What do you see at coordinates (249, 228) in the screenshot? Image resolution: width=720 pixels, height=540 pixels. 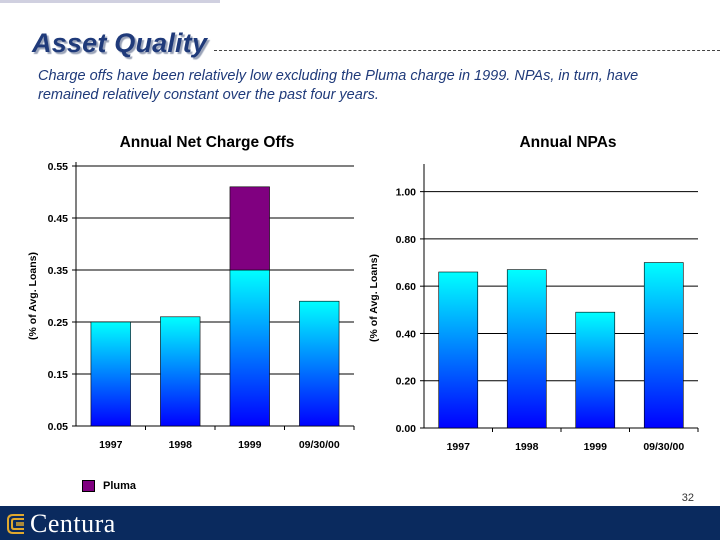 I see `bar-pluma` at bounding box center [249, 228].